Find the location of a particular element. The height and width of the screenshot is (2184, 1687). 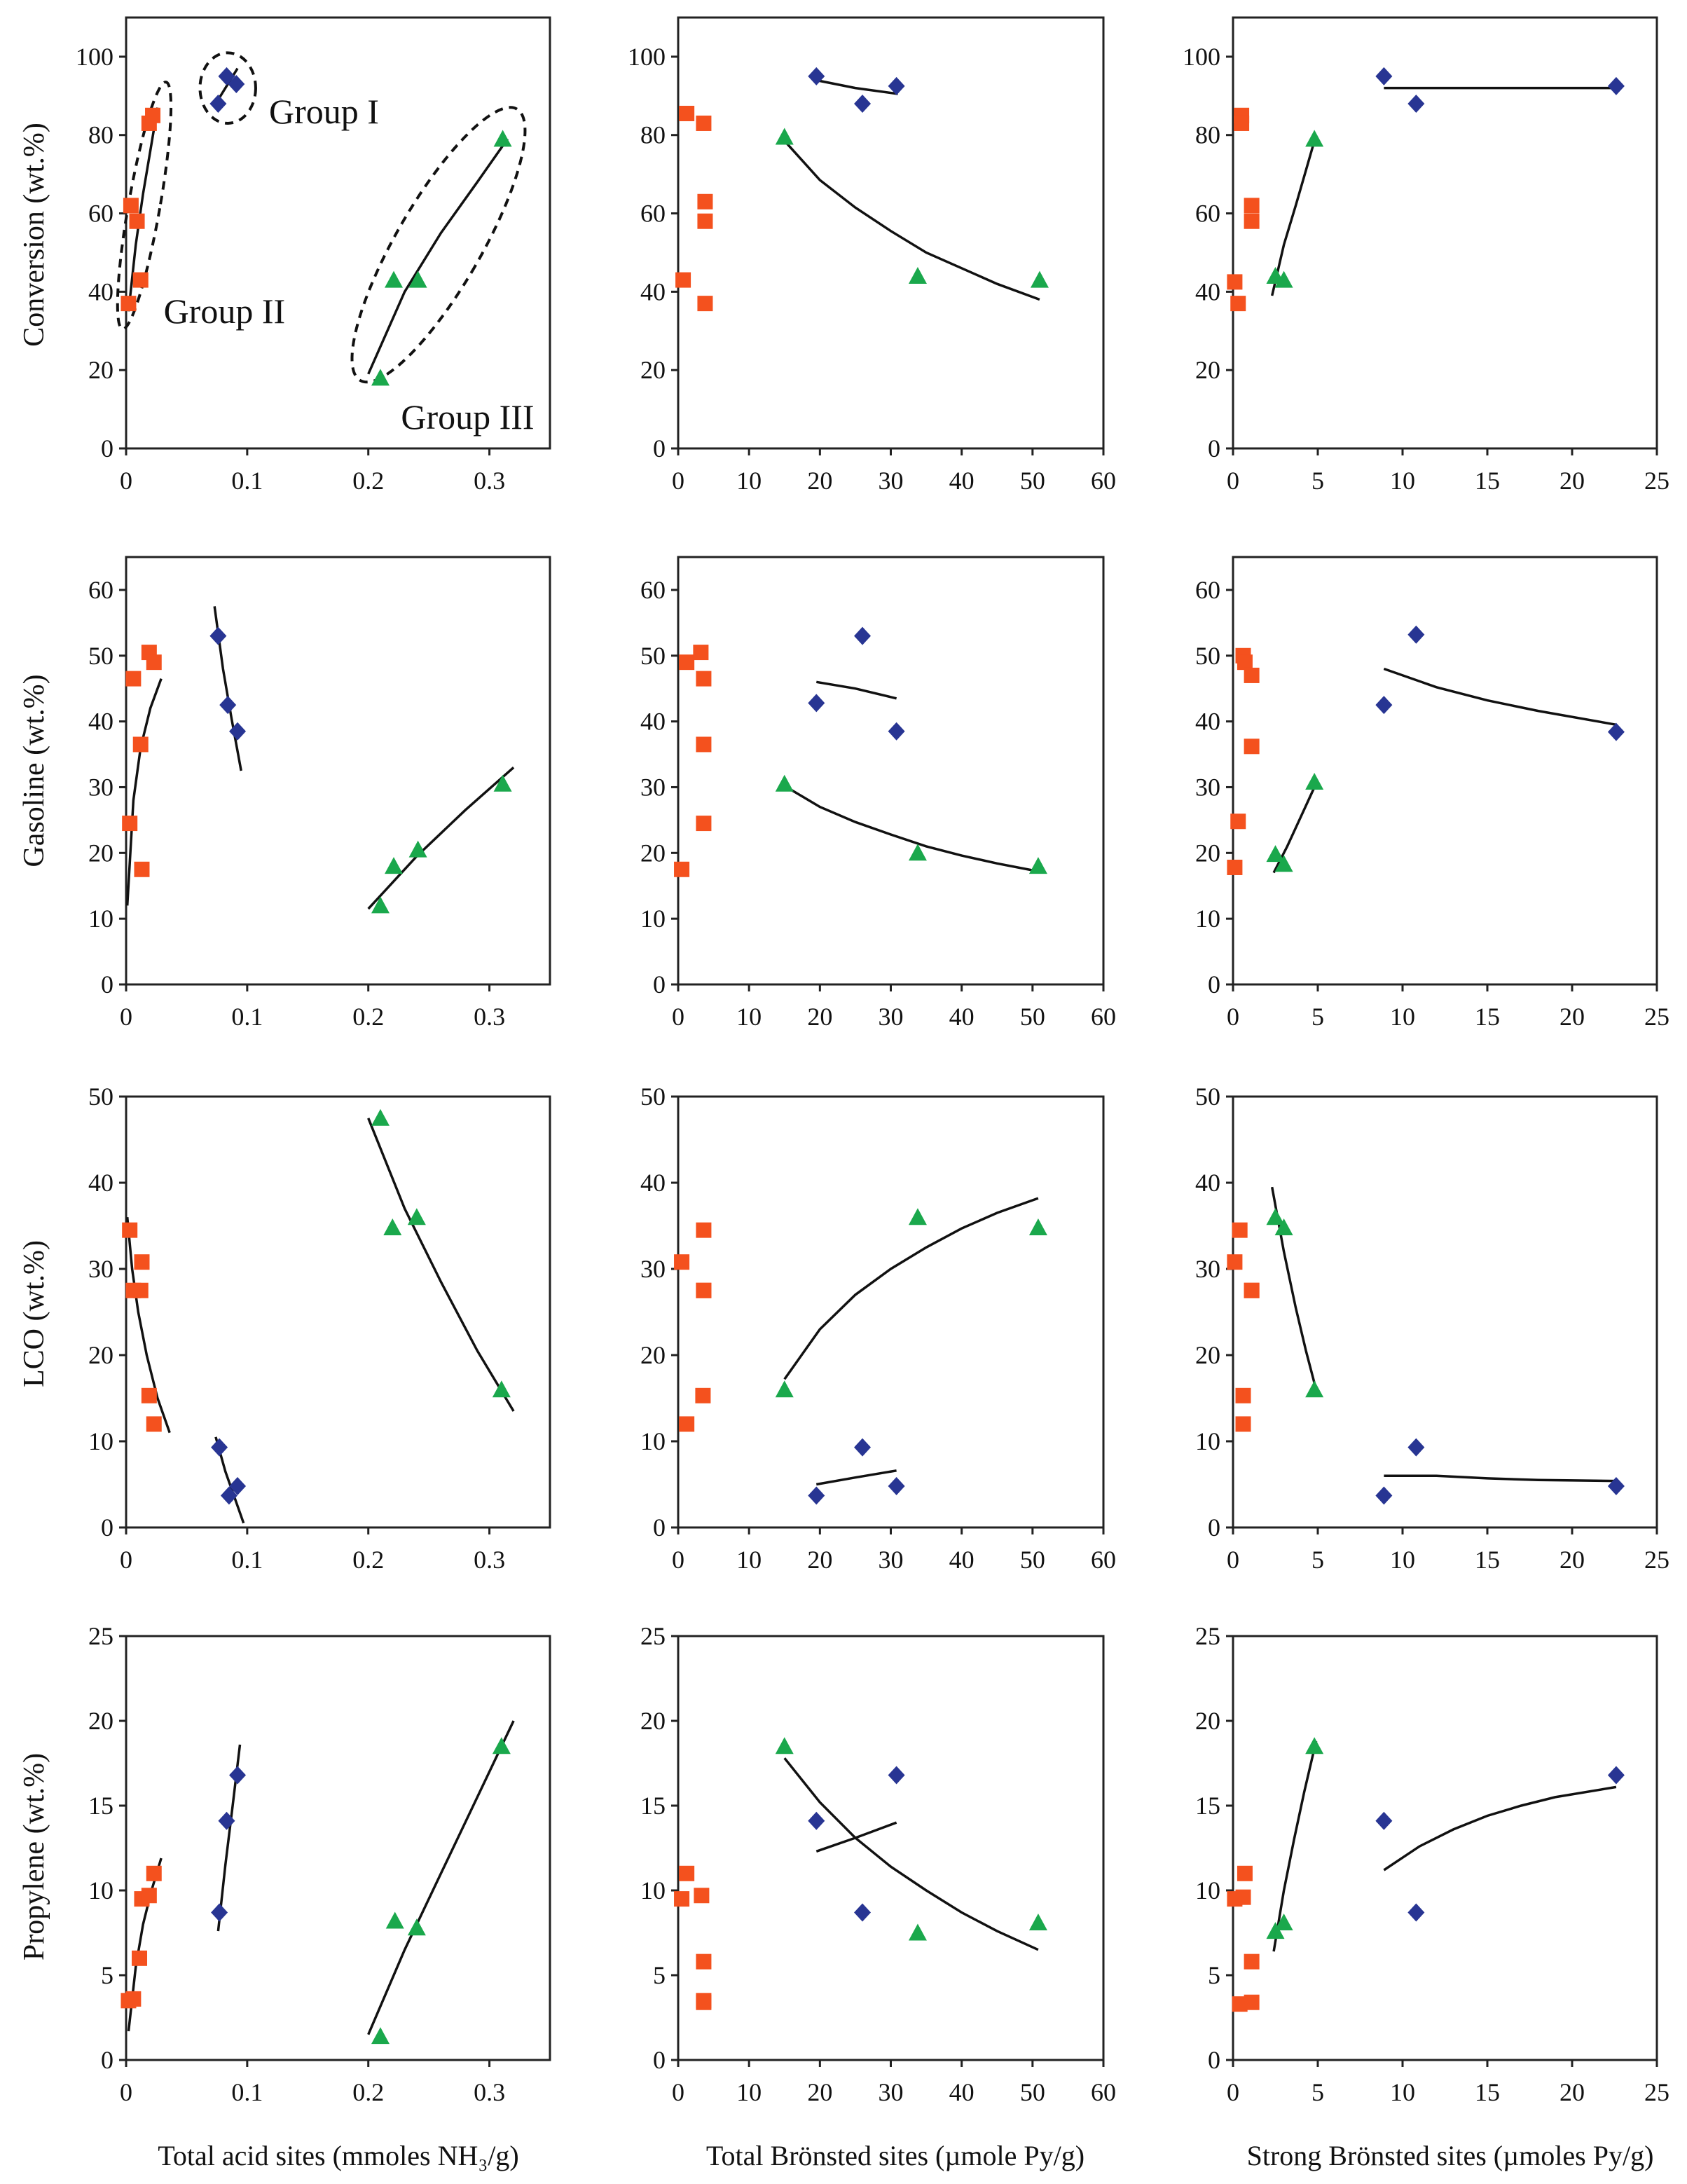

group-ellipse is located at coordinates (227, 88).